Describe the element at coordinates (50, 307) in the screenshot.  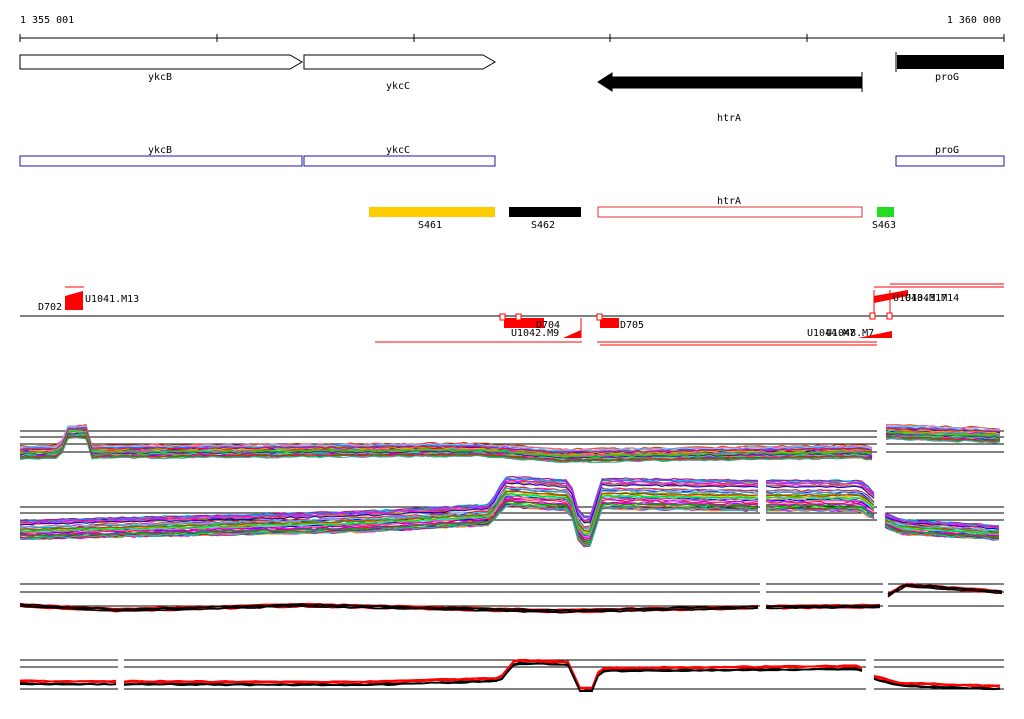
I see `feature-label-D702: D702` at that location.